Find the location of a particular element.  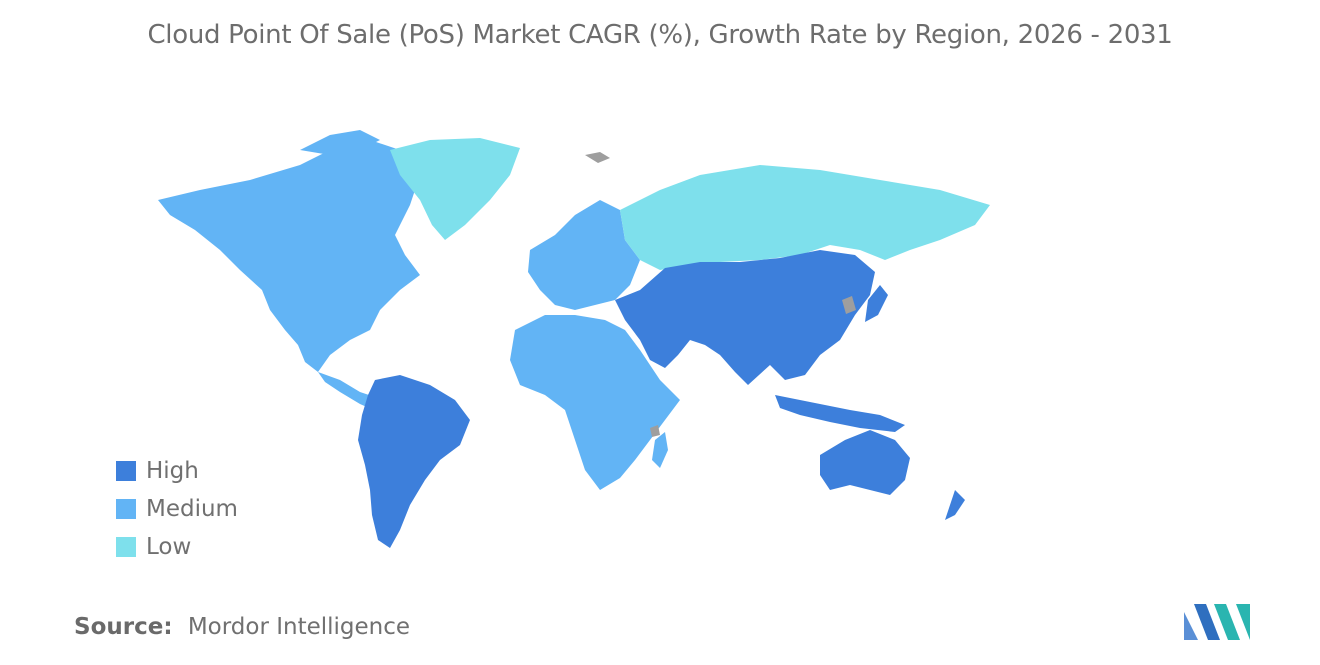

map-legend: High Medium Low is located at coordinates (177, 509).